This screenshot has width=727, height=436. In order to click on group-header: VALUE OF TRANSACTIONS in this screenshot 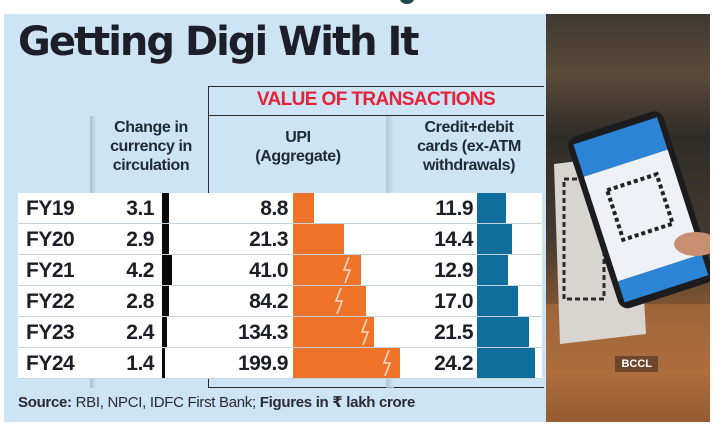, I will do `click(376, 99)`.